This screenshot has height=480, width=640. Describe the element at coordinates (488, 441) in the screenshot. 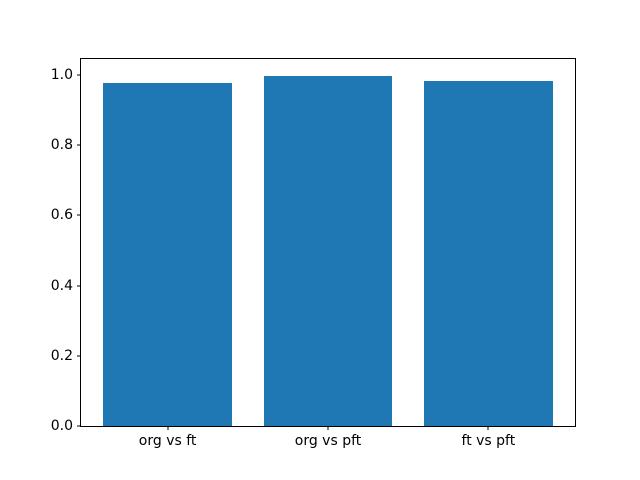

I see `x-tick-label: ft vs pft` at that location.